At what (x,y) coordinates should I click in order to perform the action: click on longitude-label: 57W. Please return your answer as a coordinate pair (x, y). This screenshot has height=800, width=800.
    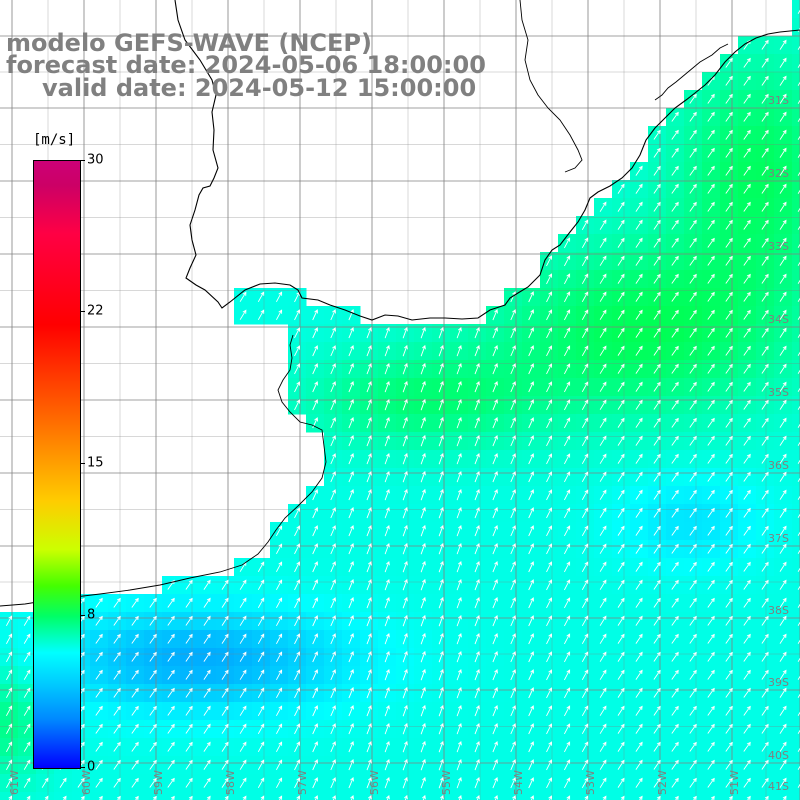
    Looking at the image, I should click on (302, 782).